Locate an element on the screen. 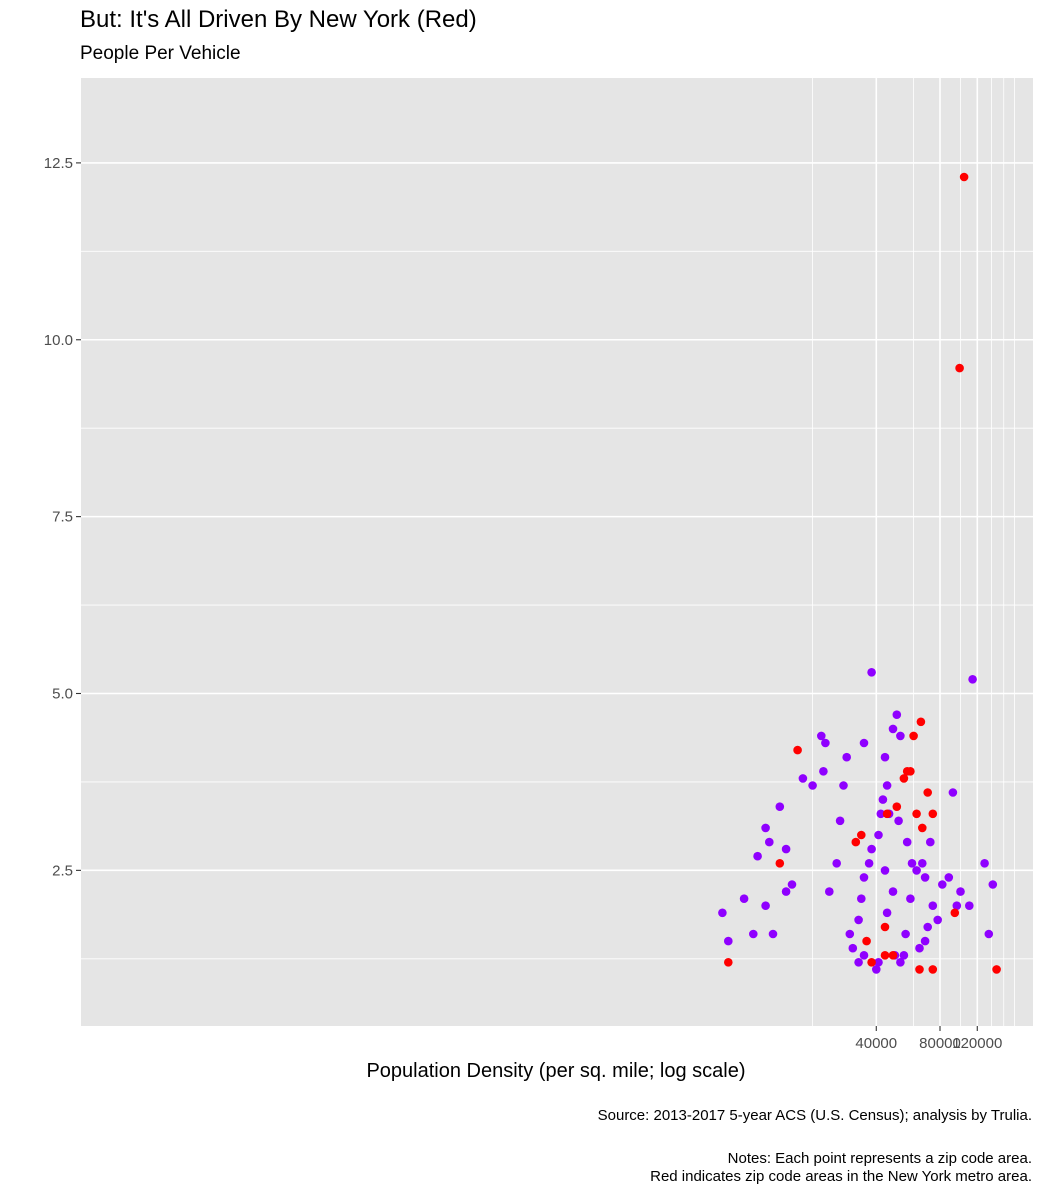 The height and width of the screenshot is (1200, 1043). chart-title: But: It's All Driven By New York (Red) is located at coordinates (278, 19).